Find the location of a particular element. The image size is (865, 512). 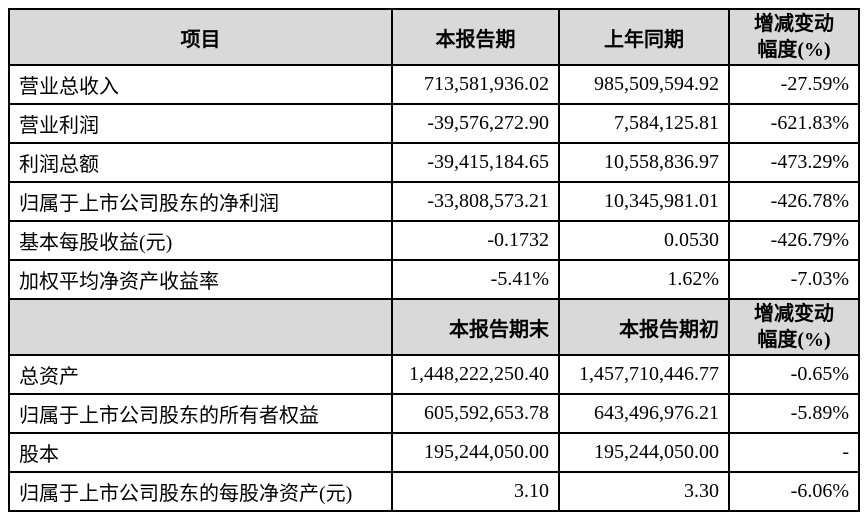

row-item-label: 营业利润 is located at coordinates (200, 123).